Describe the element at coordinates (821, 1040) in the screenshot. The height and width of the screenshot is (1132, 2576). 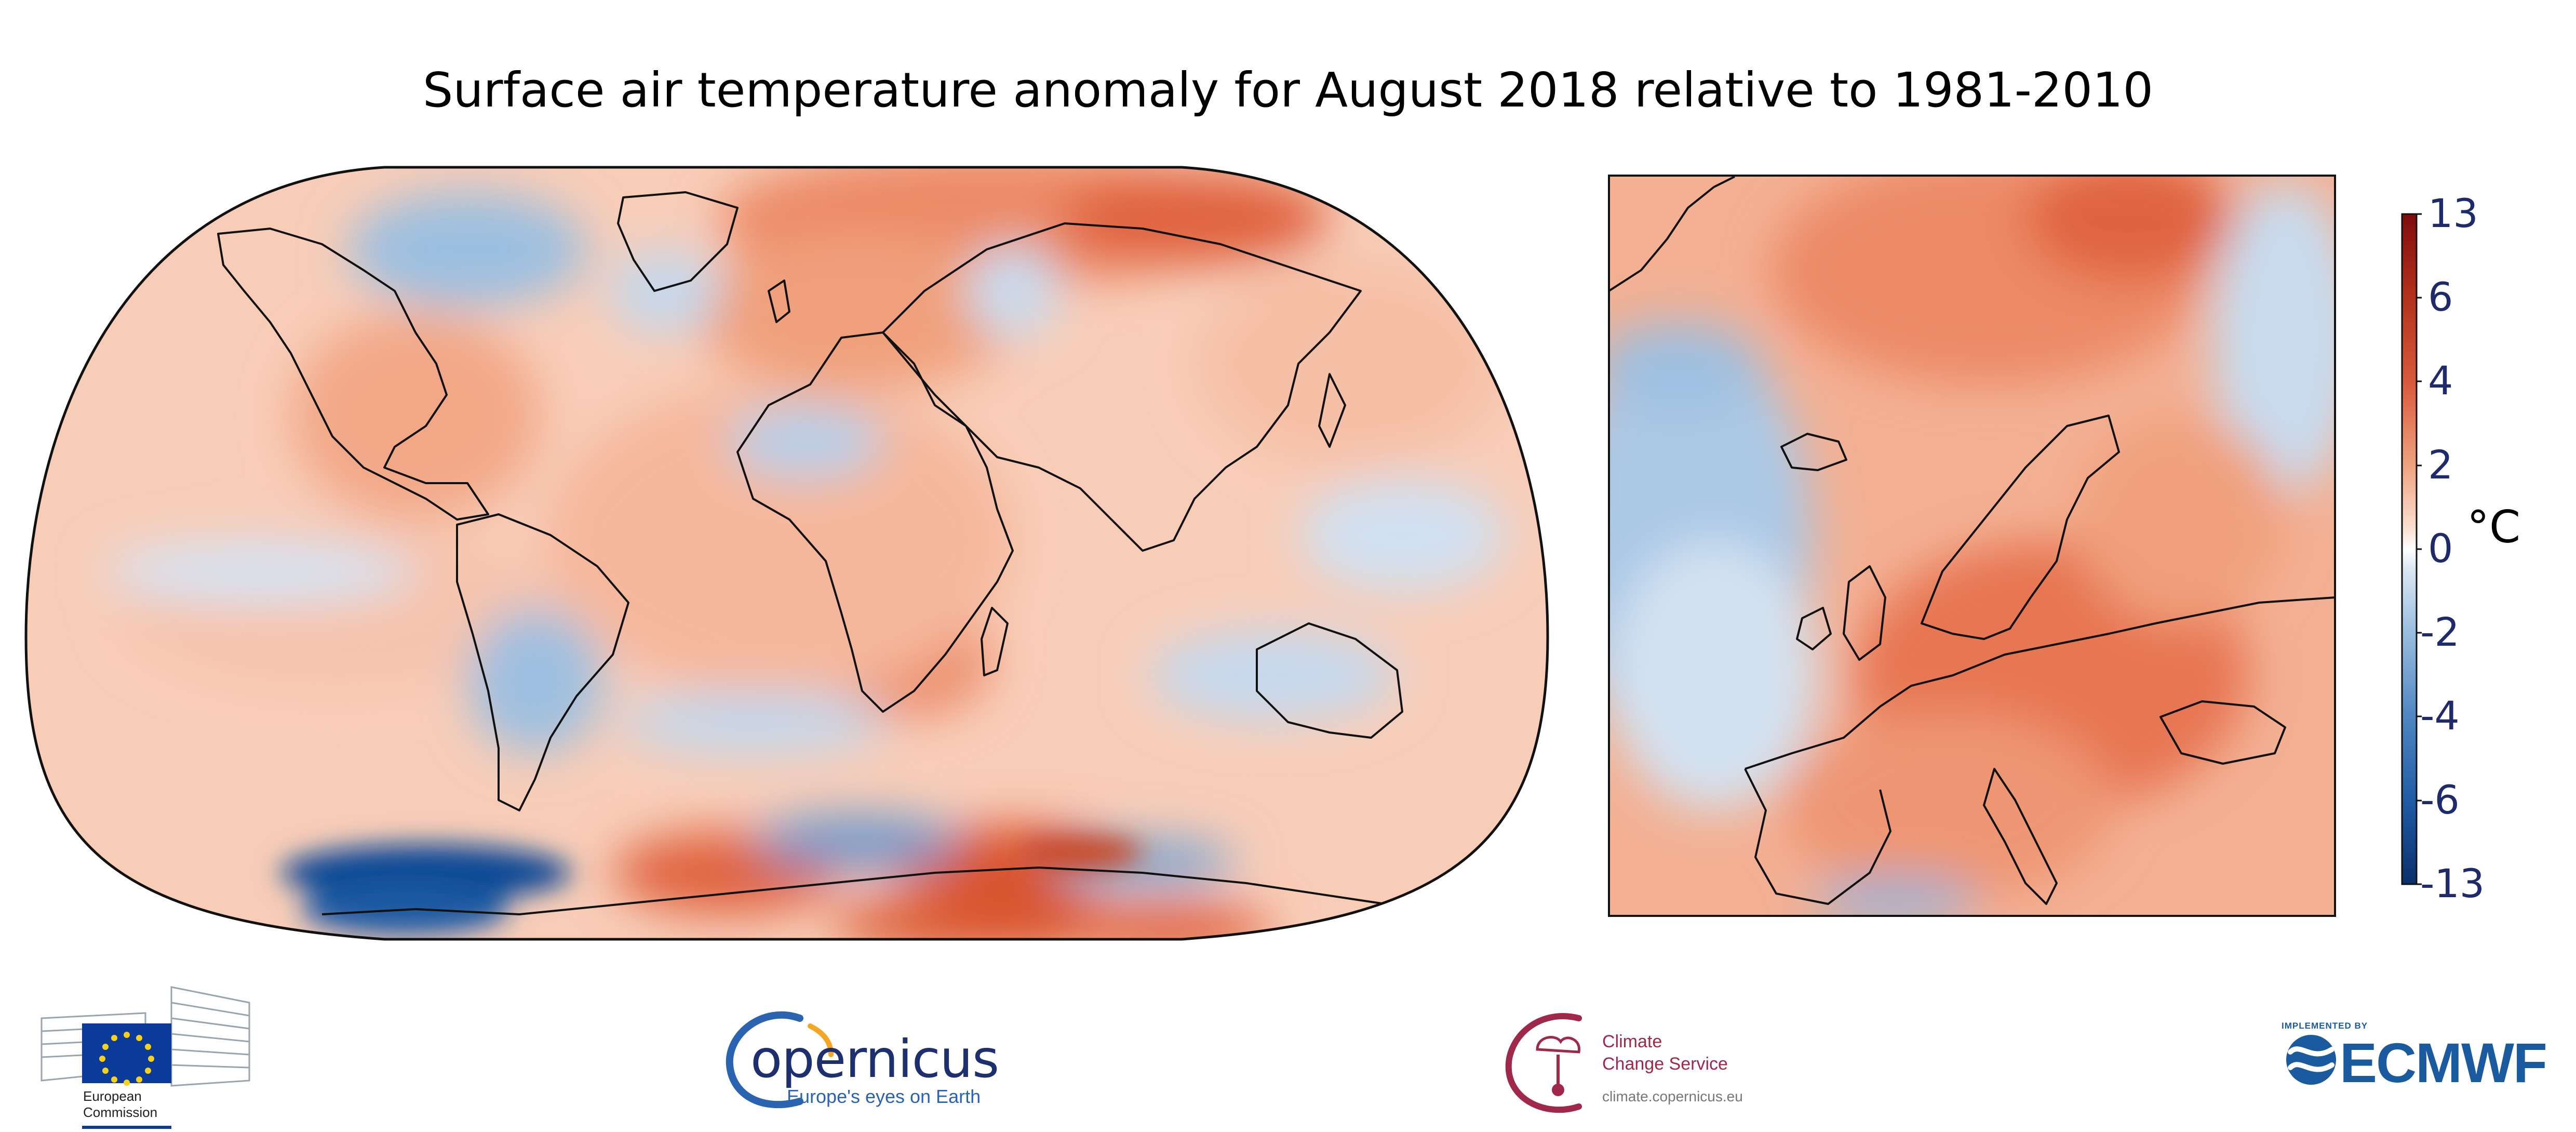
I see `copernicus-arc-icon` at that location.